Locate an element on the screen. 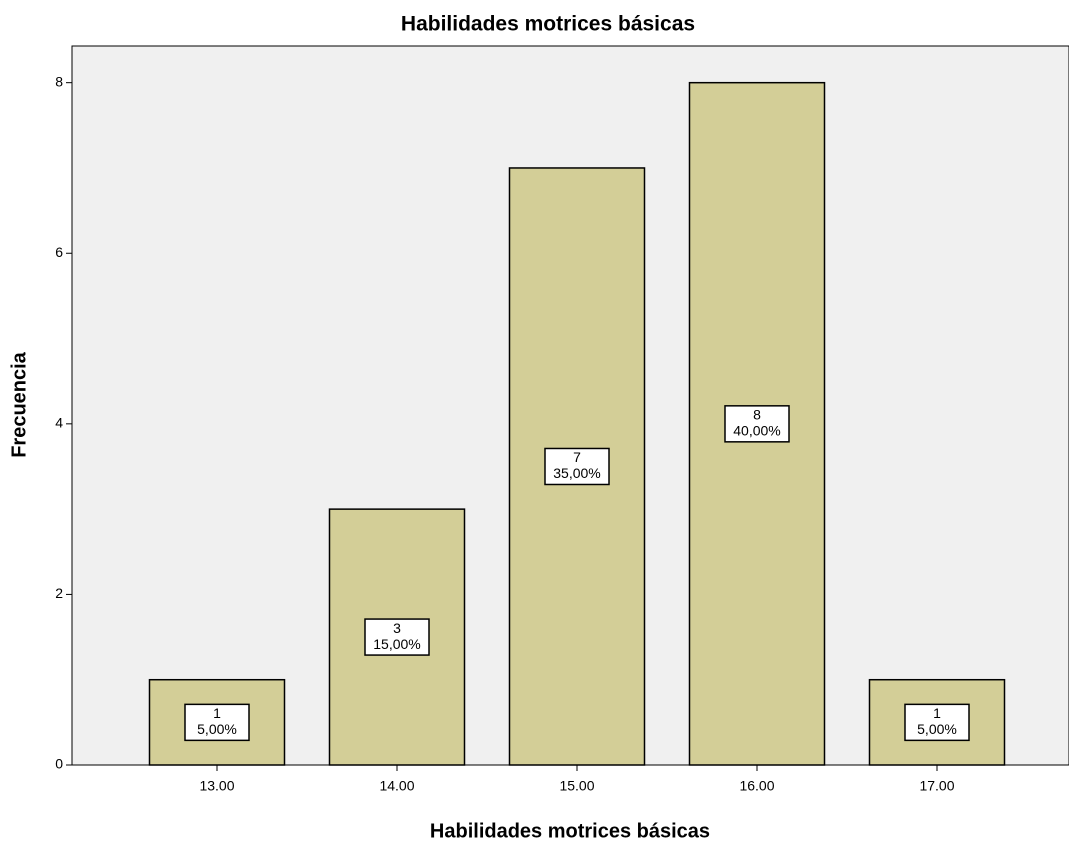  x-tick-label: 13.00 is located at coordinates (216, 786).